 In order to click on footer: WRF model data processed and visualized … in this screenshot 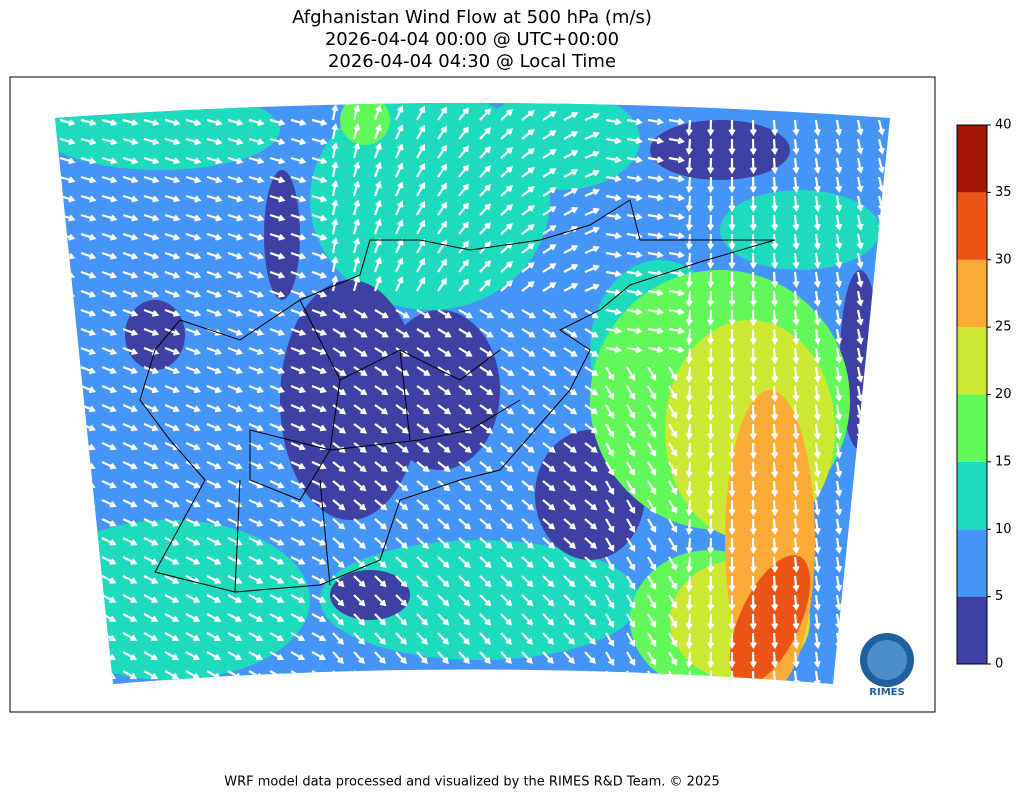, I will do `click(472, 782)`.